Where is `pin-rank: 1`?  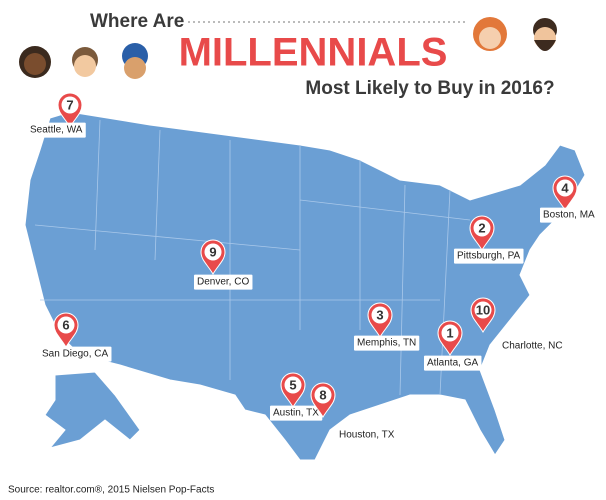
pin-rank: 1 is located at coordinates (449, 332).